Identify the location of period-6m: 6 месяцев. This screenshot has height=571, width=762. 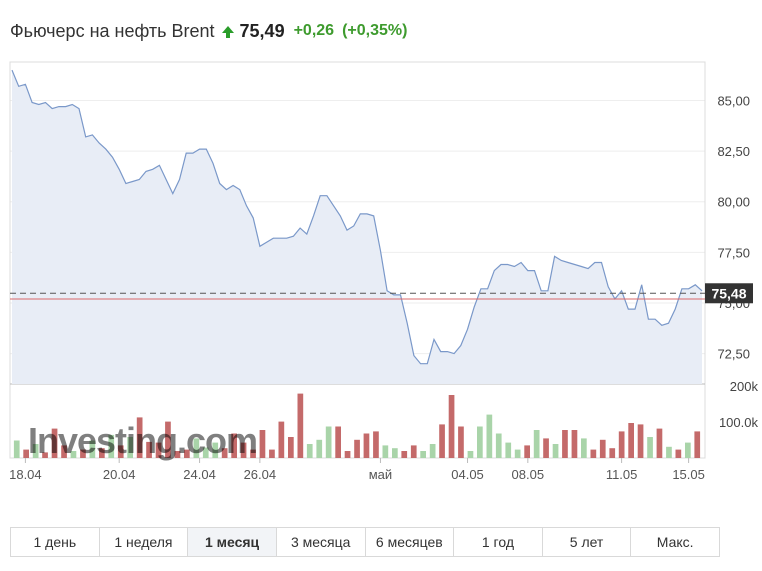
(410, 542).